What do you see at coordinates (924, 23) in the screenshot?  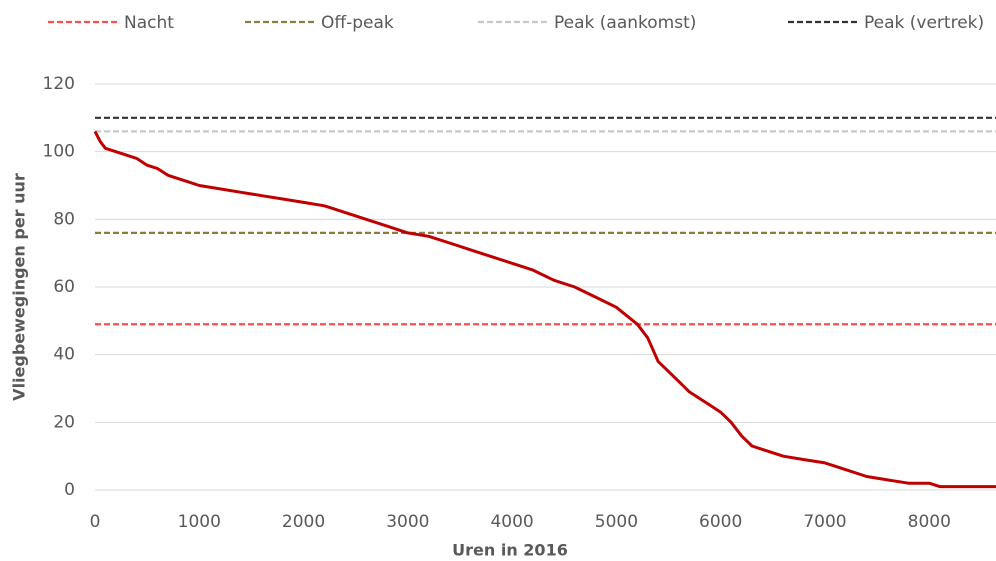 I see `legend-label: Peak (vertrek)` at bounding box center [924, 23].